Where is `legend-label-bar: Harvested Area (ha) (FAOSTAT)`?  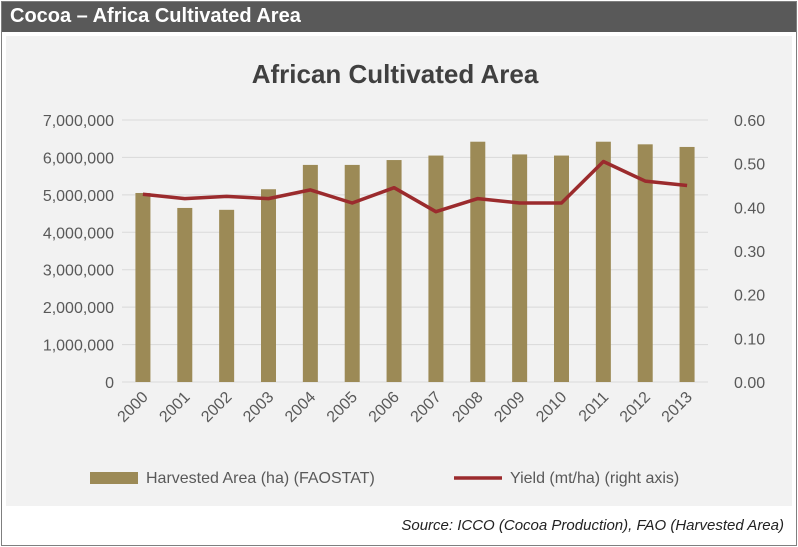
legend-label-bar: Harvested Area (ha) (FAOSTAT) is located at coordinates (260, 478).